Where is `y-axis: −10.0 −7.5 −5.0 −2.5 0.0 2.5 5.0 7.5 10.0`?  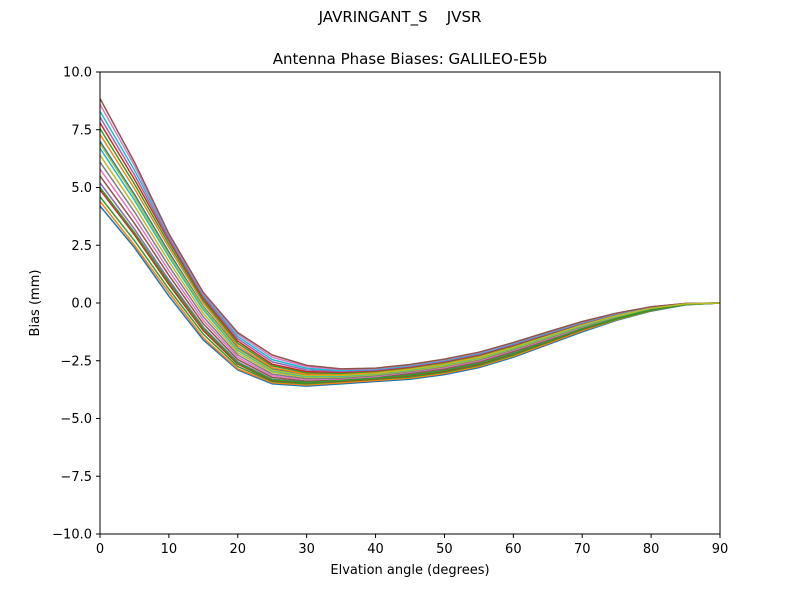 y-axis: −10.0 −7.5 −5.0 −2.5 0.0 2.5 5.0 7.5 10.0 is located at coordinates (76, 304).